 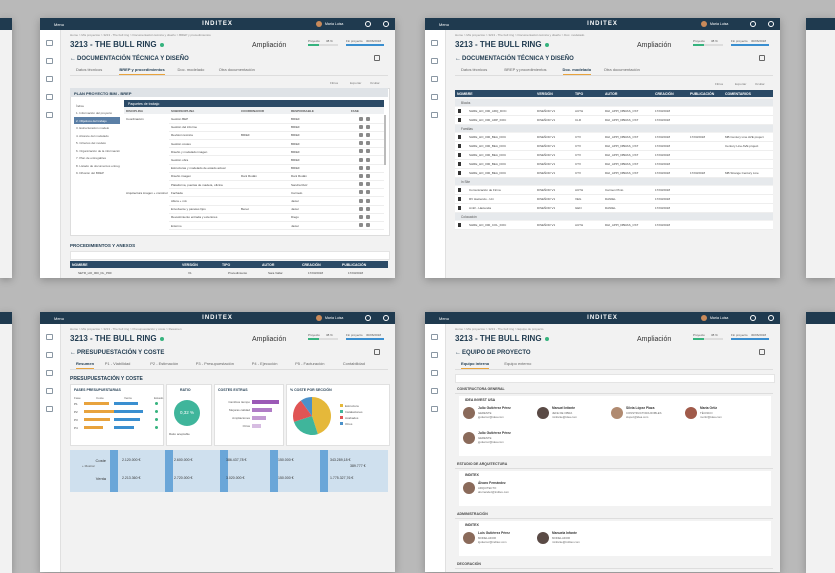 What do you see at coordinates (353, 363) in the screenshot?
I see `tab: Contabilidad` at bounding box center [353, 363].